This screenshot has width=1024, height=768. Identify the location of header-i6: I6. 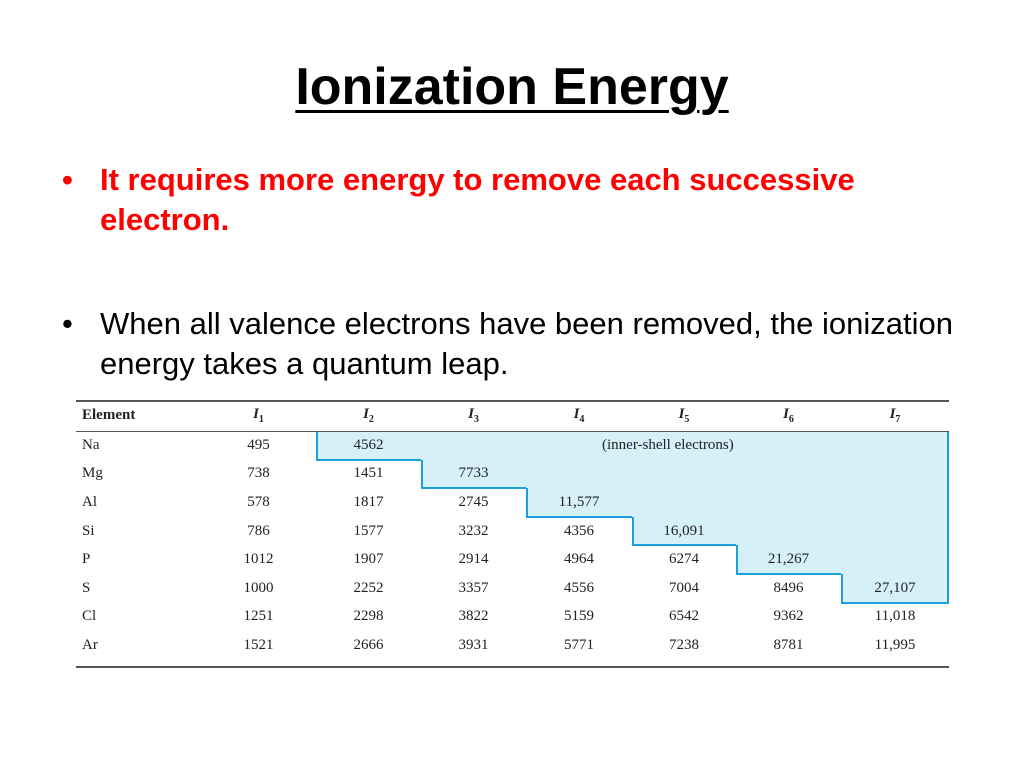
(788, 415).